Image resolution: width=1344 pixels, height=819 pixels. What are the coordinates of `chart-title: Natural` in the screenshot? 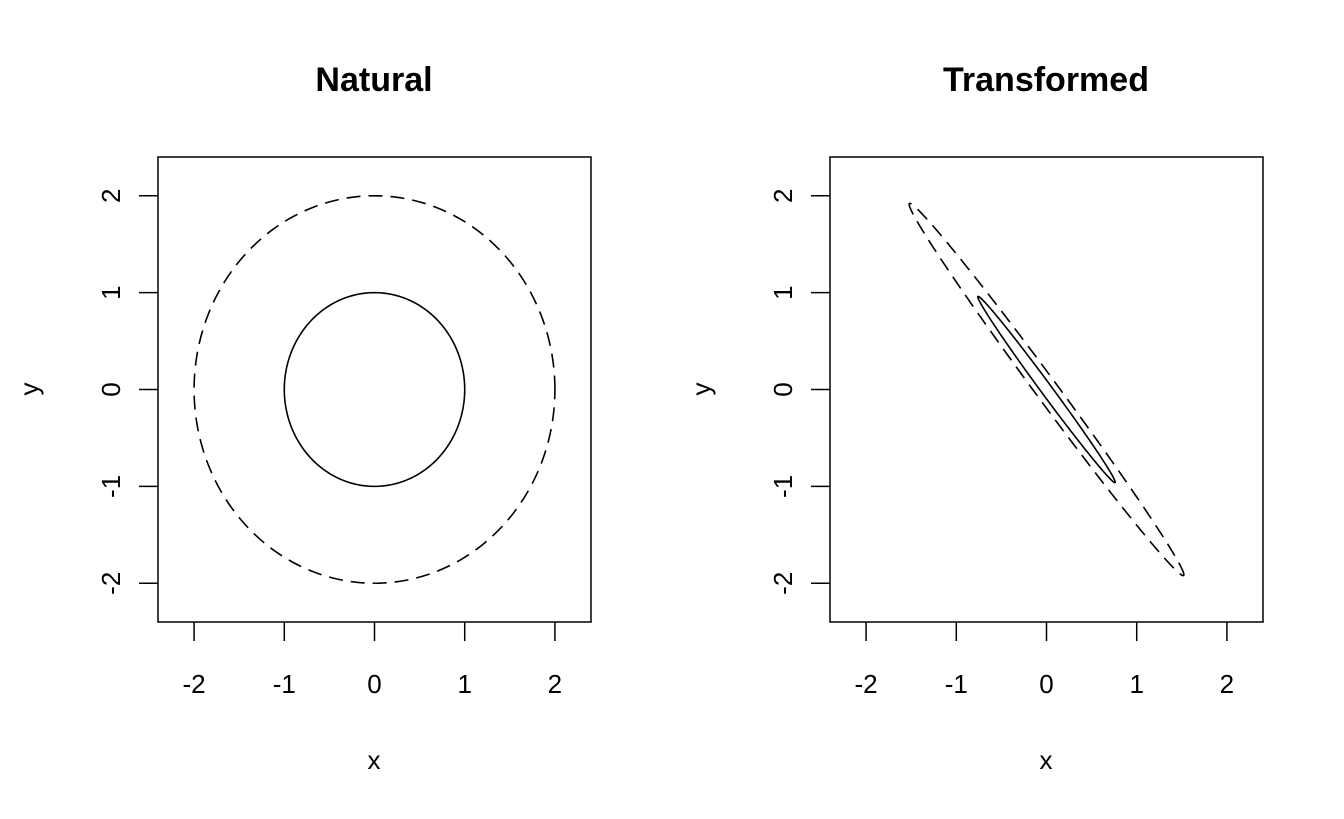 It's located at (373, 80).